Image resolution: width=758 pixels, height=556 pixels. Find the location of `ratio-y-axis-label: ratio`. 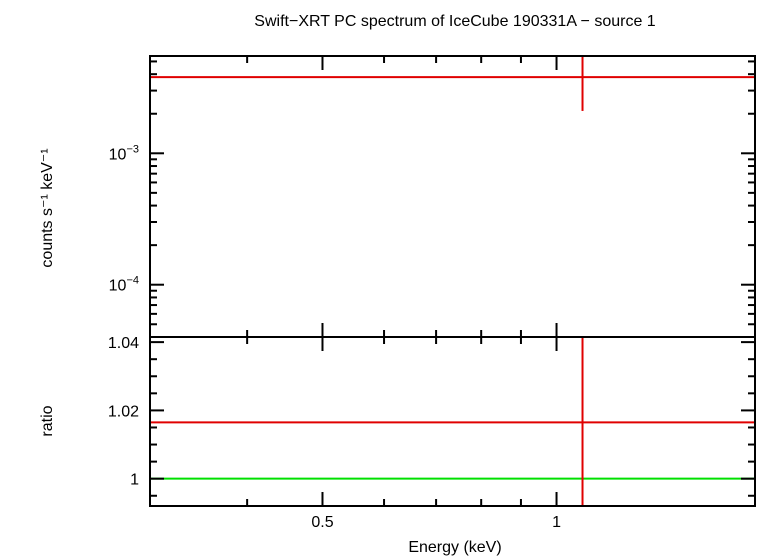

ratio-y-axis-label: ratio is located at coordinates (47, 420).